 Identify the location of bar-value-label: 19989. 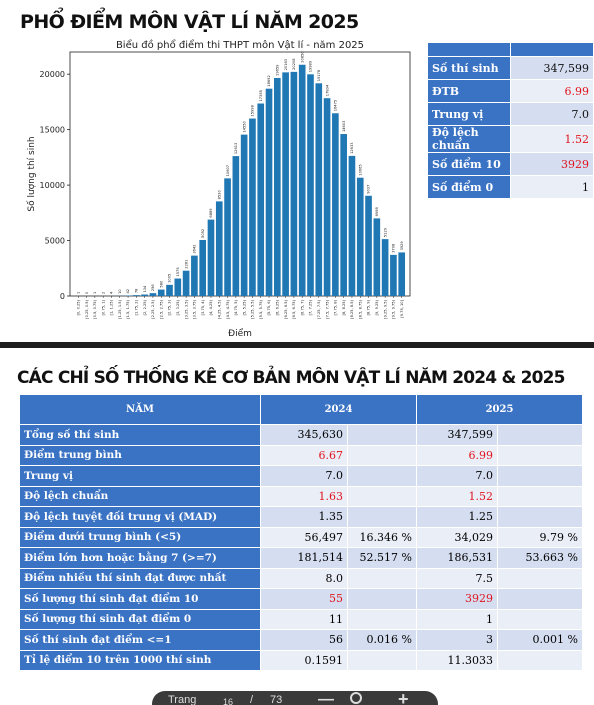
(311, 66).